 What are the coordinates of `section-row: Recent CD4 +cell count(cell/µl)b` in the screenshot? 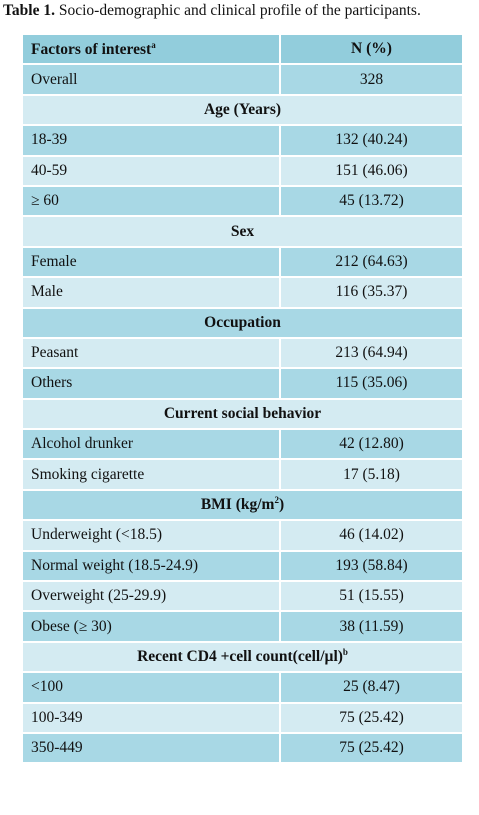 It's located at (242, 657).